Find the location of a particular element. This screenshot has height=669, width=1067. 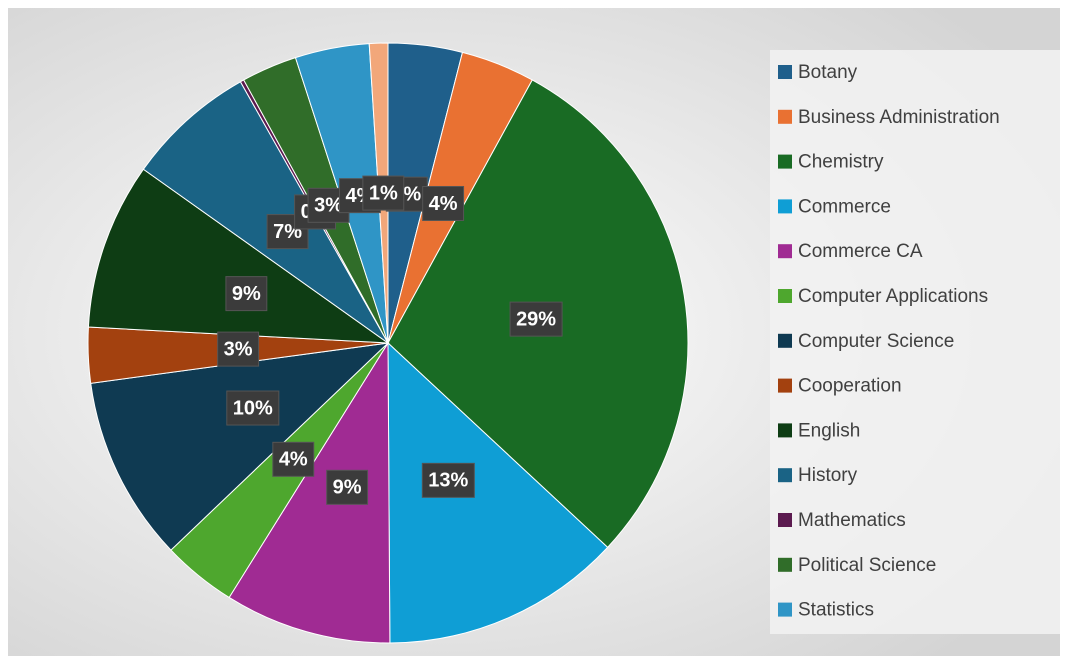

legend-label: Cooperation is located at coordinates (850, 386).